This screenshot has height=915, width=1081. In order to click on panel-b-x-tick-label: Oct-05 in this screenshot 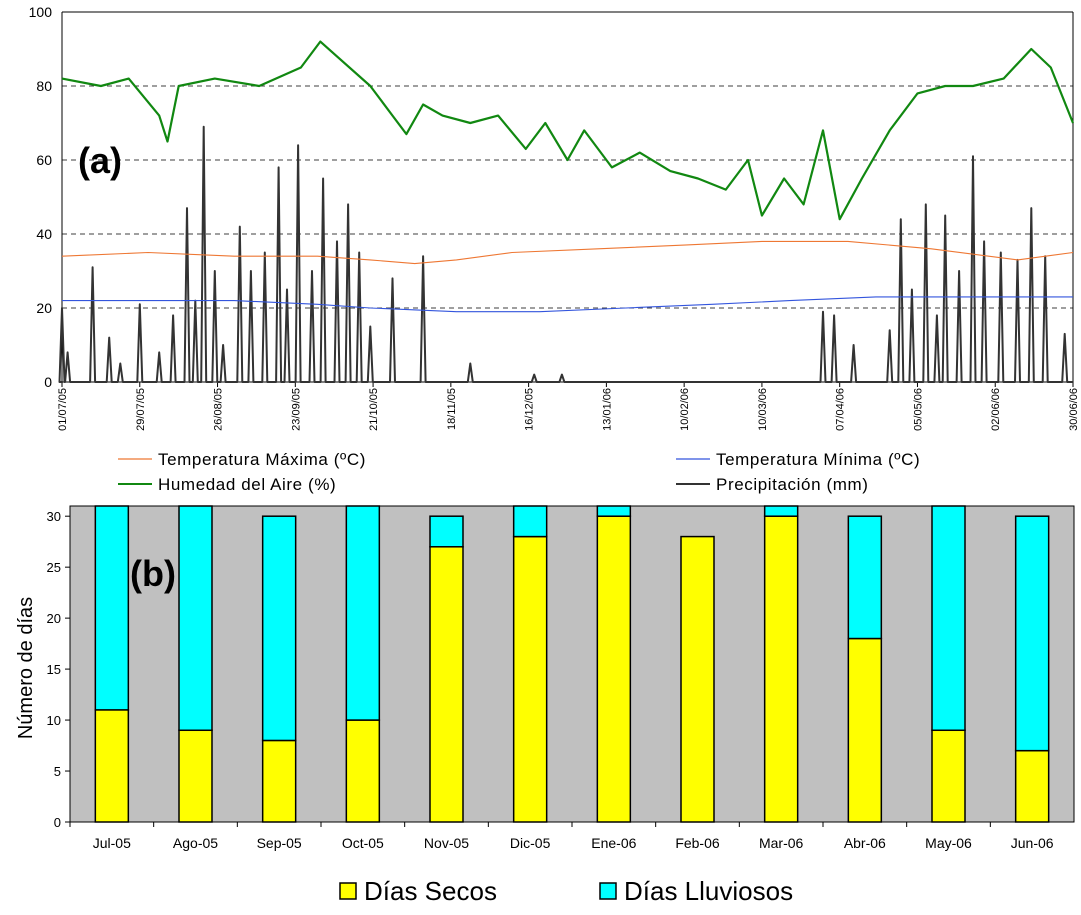, I will do `click(363, 843)`.